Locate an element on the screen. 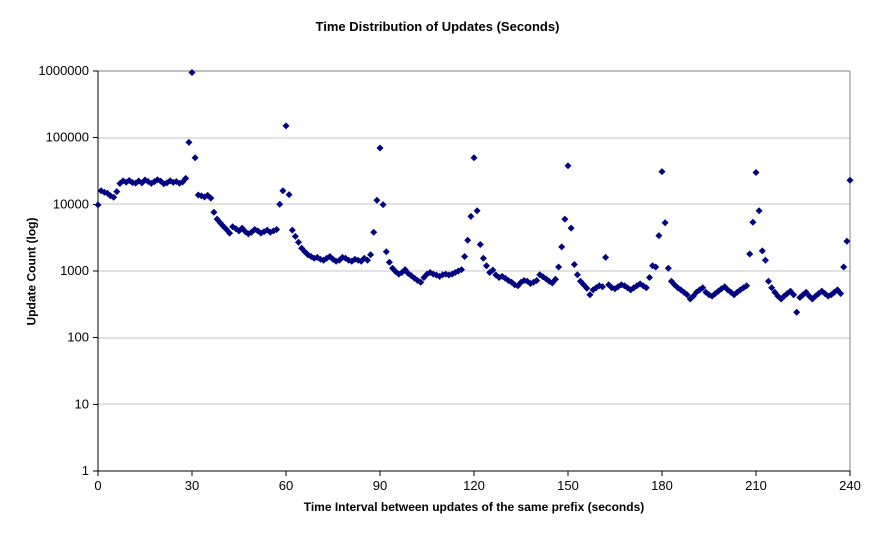 This screenshot has width=875, height=538. x-tick-label: 90 is located at coordinates (380, 485).